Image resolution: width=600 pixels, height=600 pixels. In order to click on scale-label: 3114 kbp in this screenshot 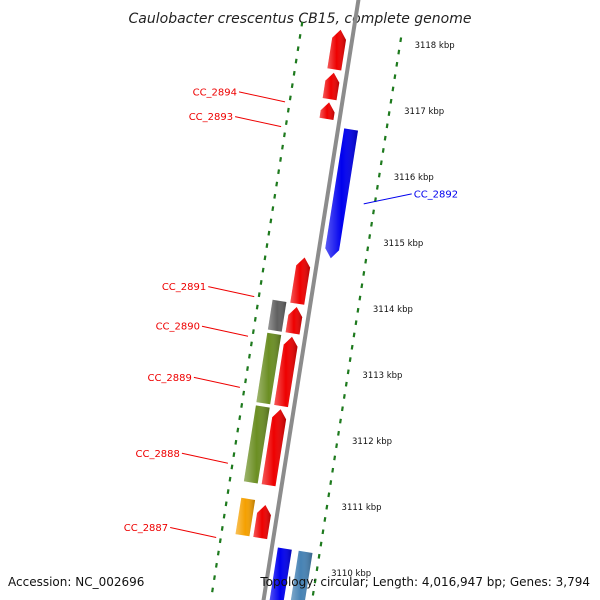, I will do `click(393, 310)`.